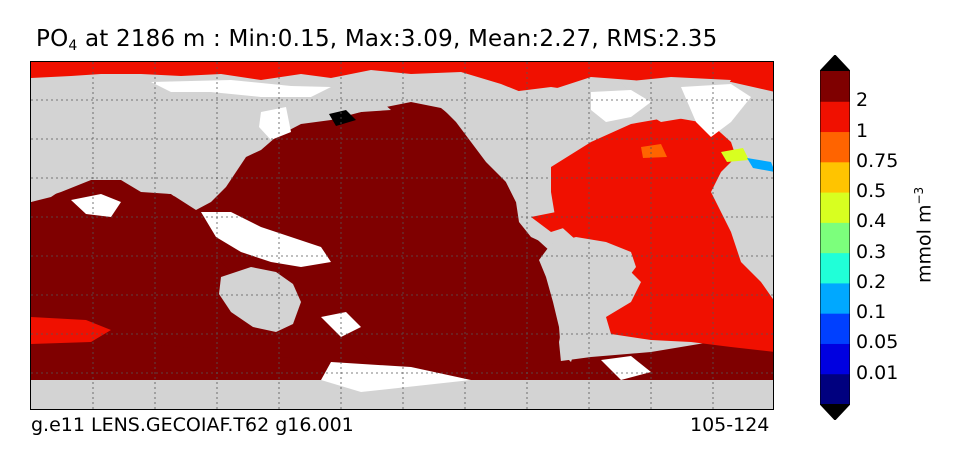 This screenshot has width=964, height=466. Describe the element at coordinates (877, 160) in the screenshot. I see `colorbar-tick-label: 0.75` at that location.